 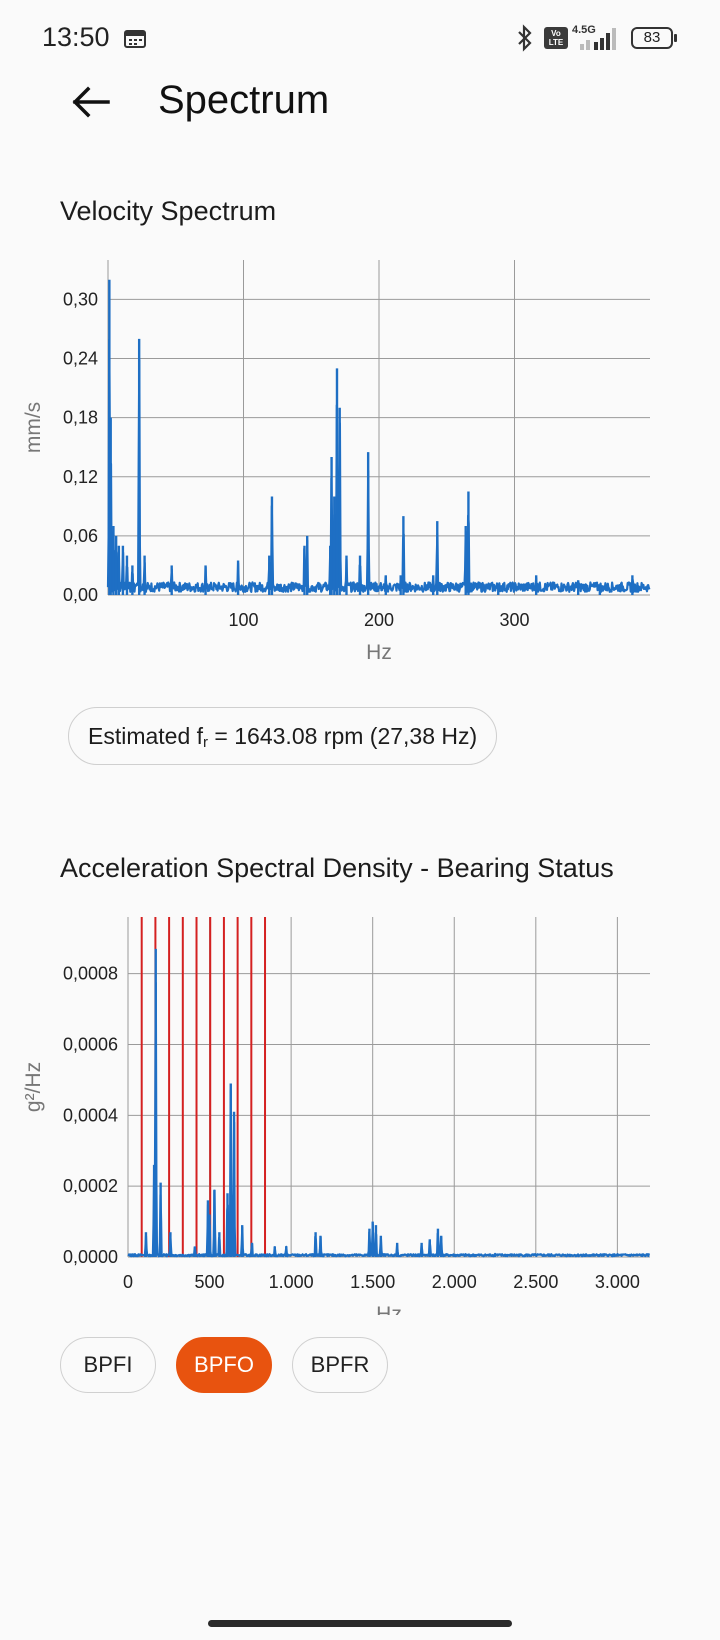 I want to click on x-tick-label: 1.500, so click(x=372, y=1282).